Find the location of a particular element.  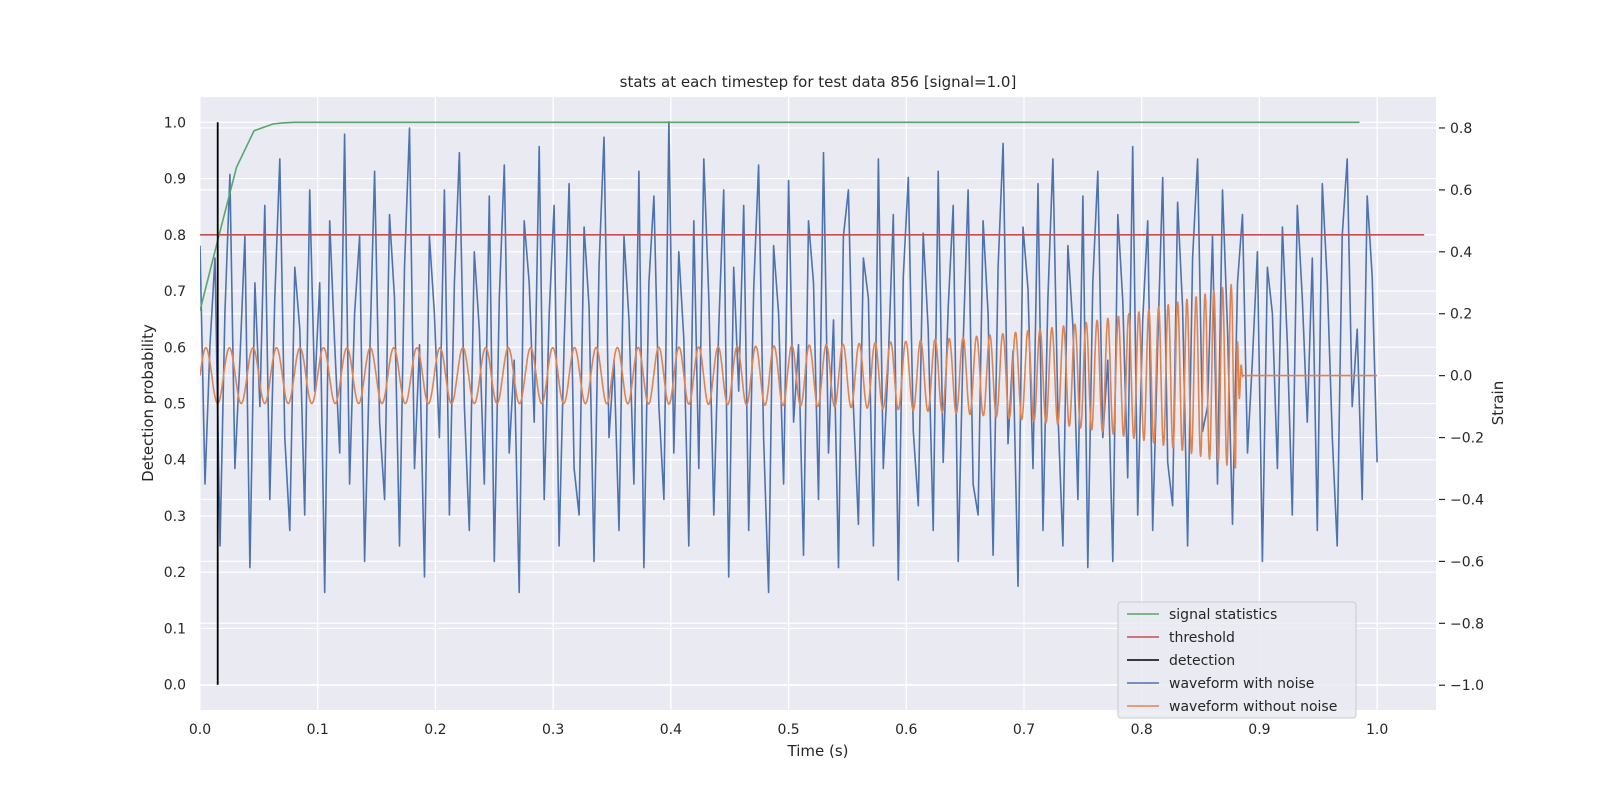

legend-label-waveform-without-noise: waveform without noise is located at coordinates (1253, 707).